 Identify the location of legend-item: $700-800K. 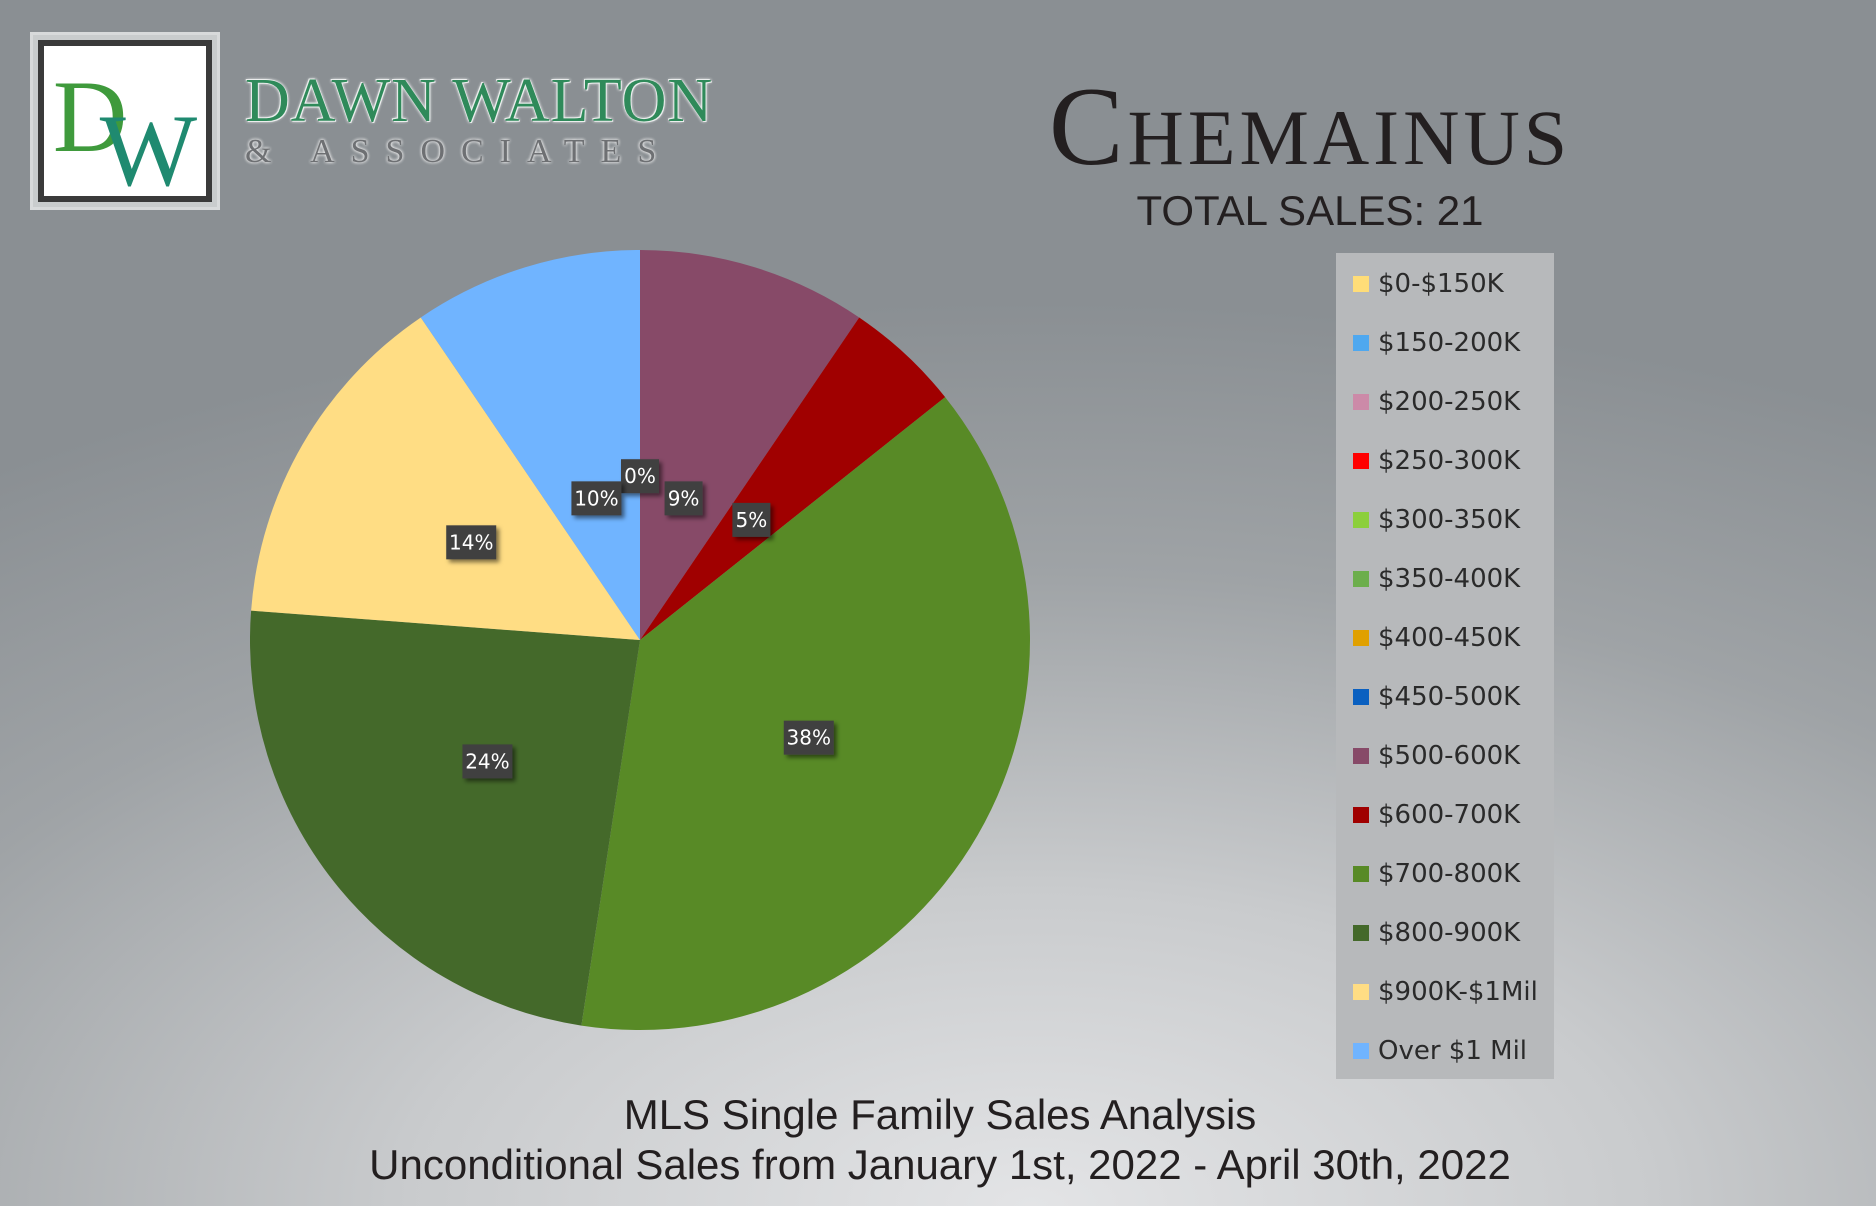
(1445, 881).